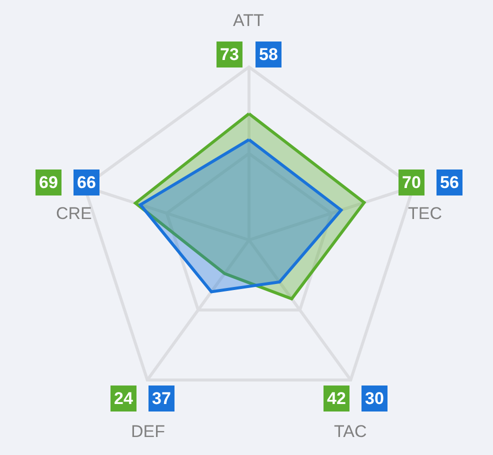 The height and width of the screenshot is (455, 493). What do you see at coordinates (336, 398) in the screenshot?
I see `text: 42` at bounding box center [336, 398].